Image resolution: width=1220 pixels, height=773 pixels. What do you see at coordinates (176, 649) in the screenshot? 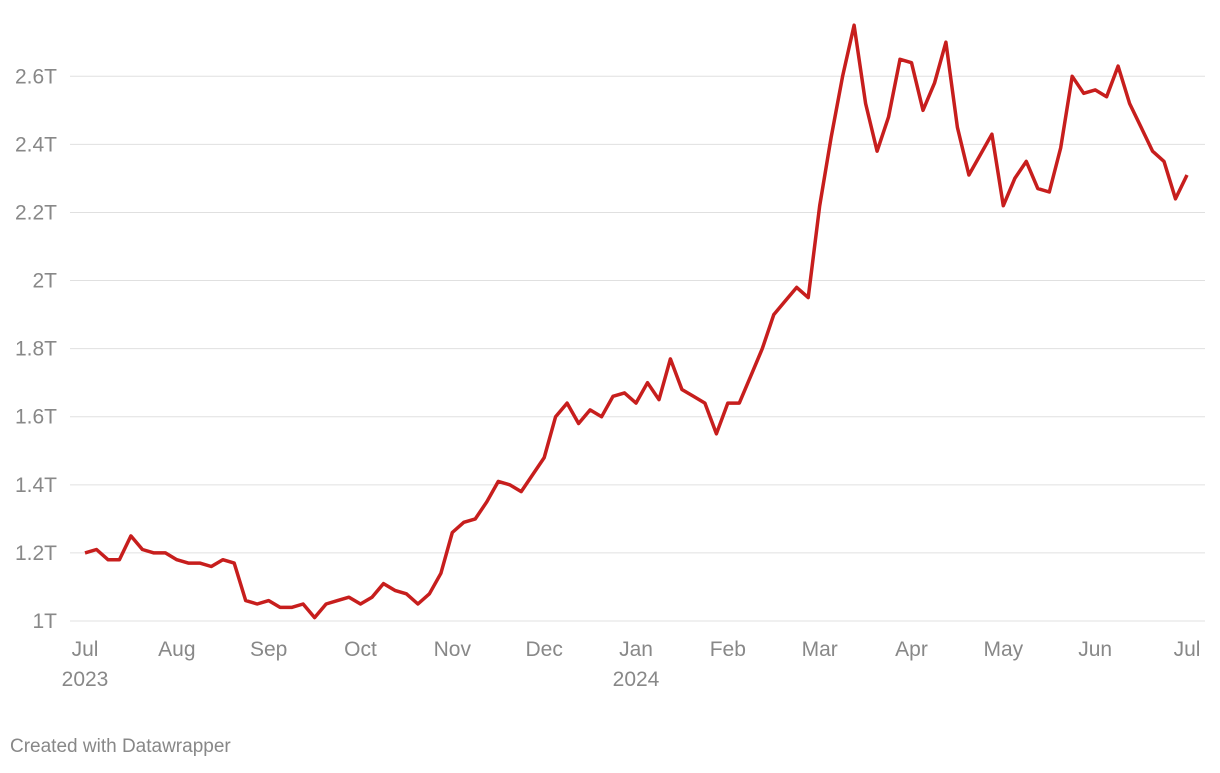
I see `x-tick-label: Aug` at bounding box center [176, 649].